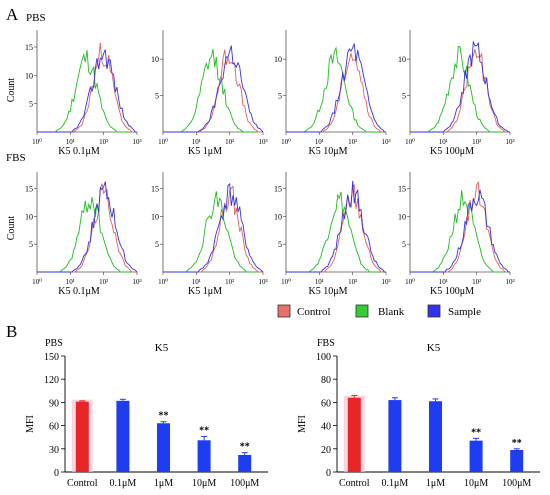 This screenshot has width=550, height=495. I want to click on bar-ytick-label: 150, so click(51, 357).